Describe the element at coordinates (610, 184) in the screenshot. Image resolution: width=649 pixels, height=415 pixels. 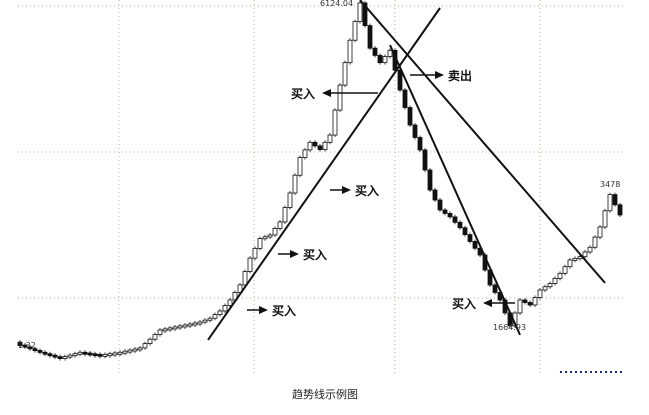
I see `end-label: 3478` at that location.